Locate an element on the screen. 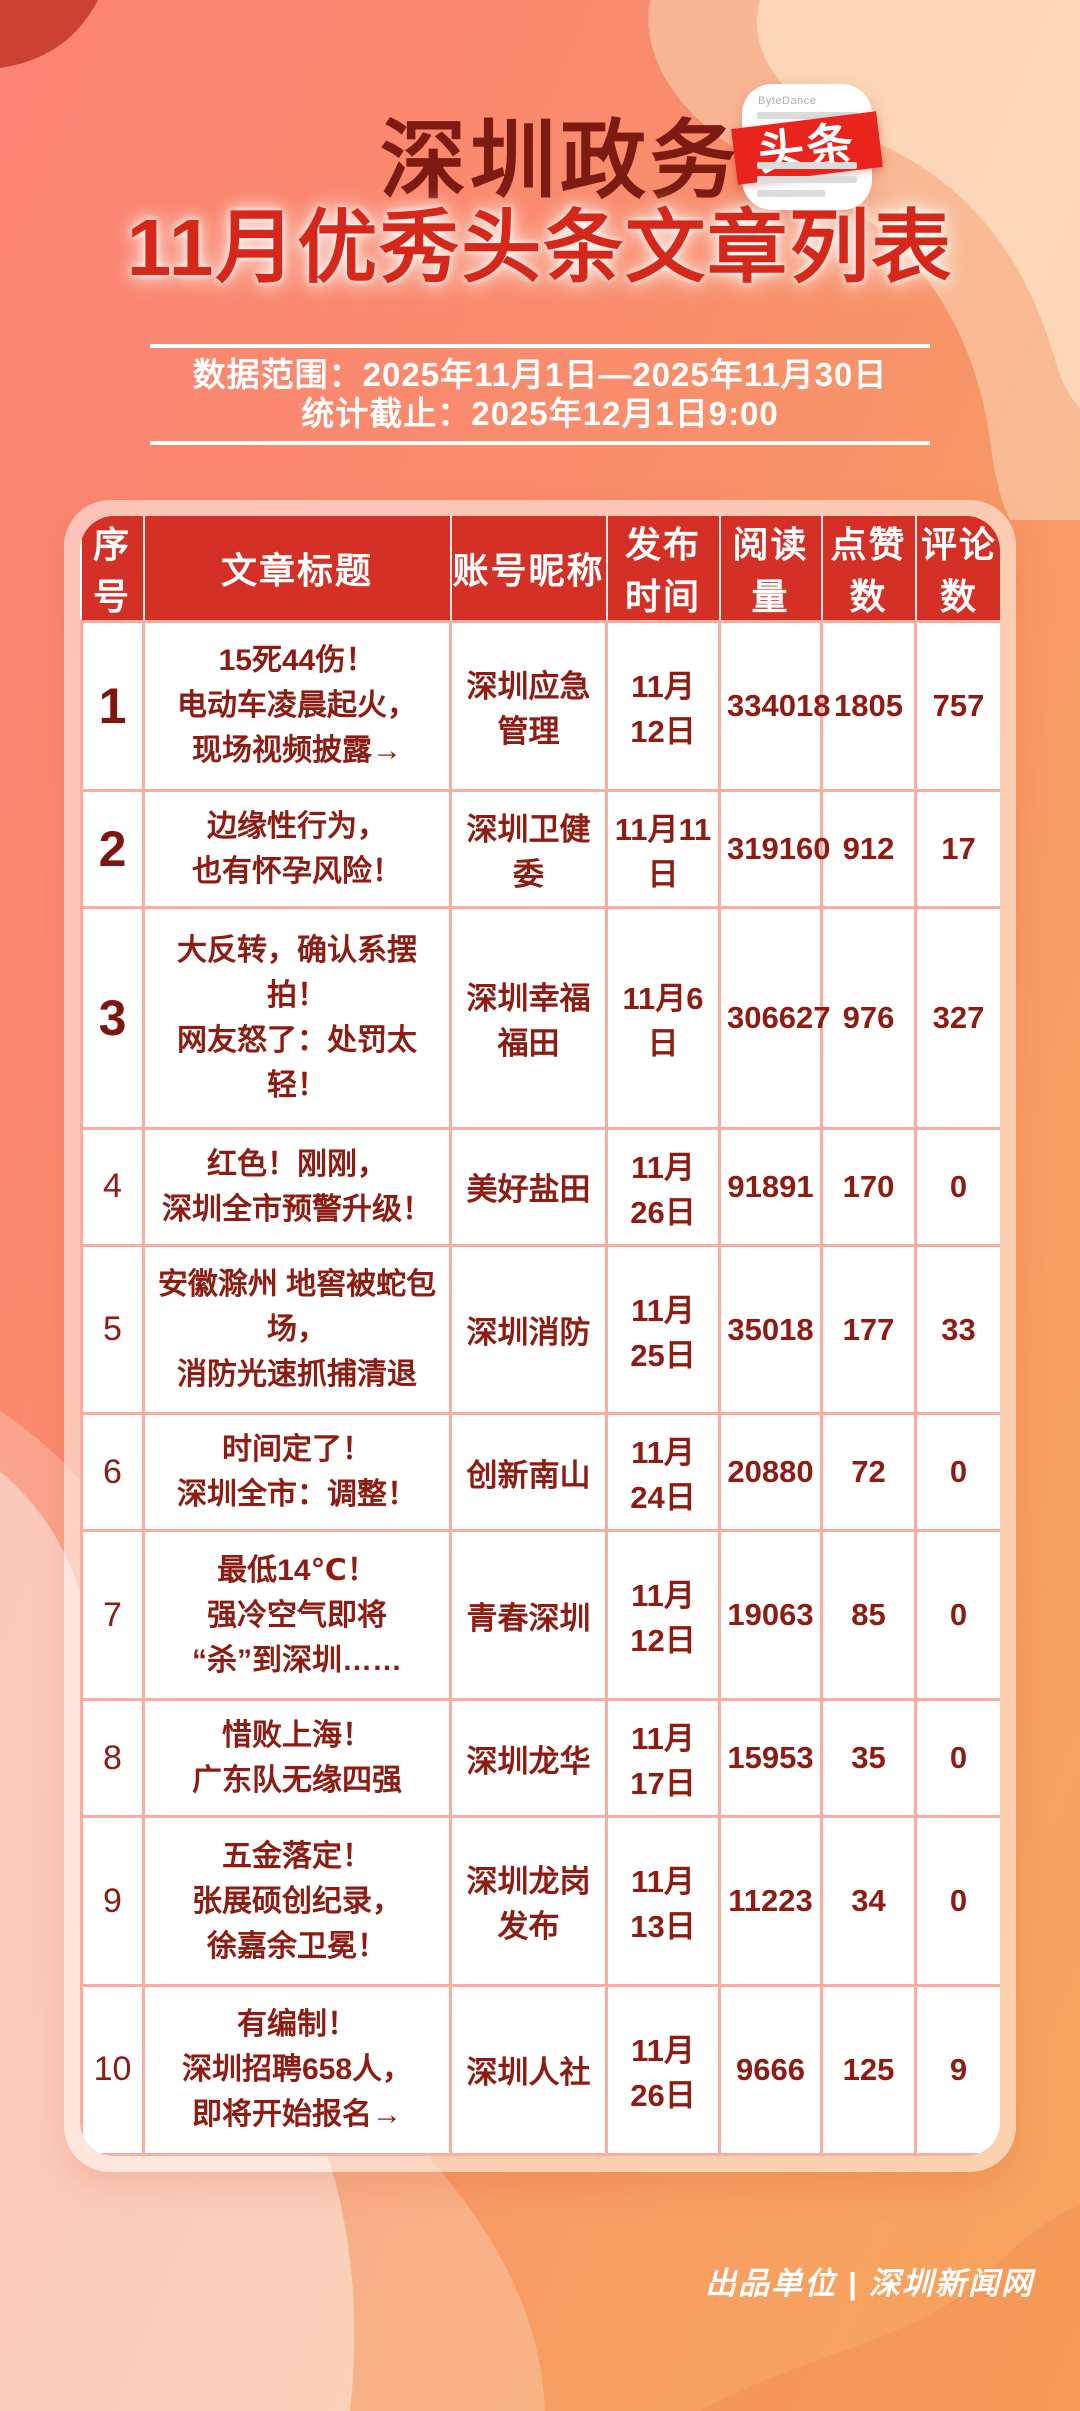  cell-rank: 6 is located at coordinates (112, 1472).